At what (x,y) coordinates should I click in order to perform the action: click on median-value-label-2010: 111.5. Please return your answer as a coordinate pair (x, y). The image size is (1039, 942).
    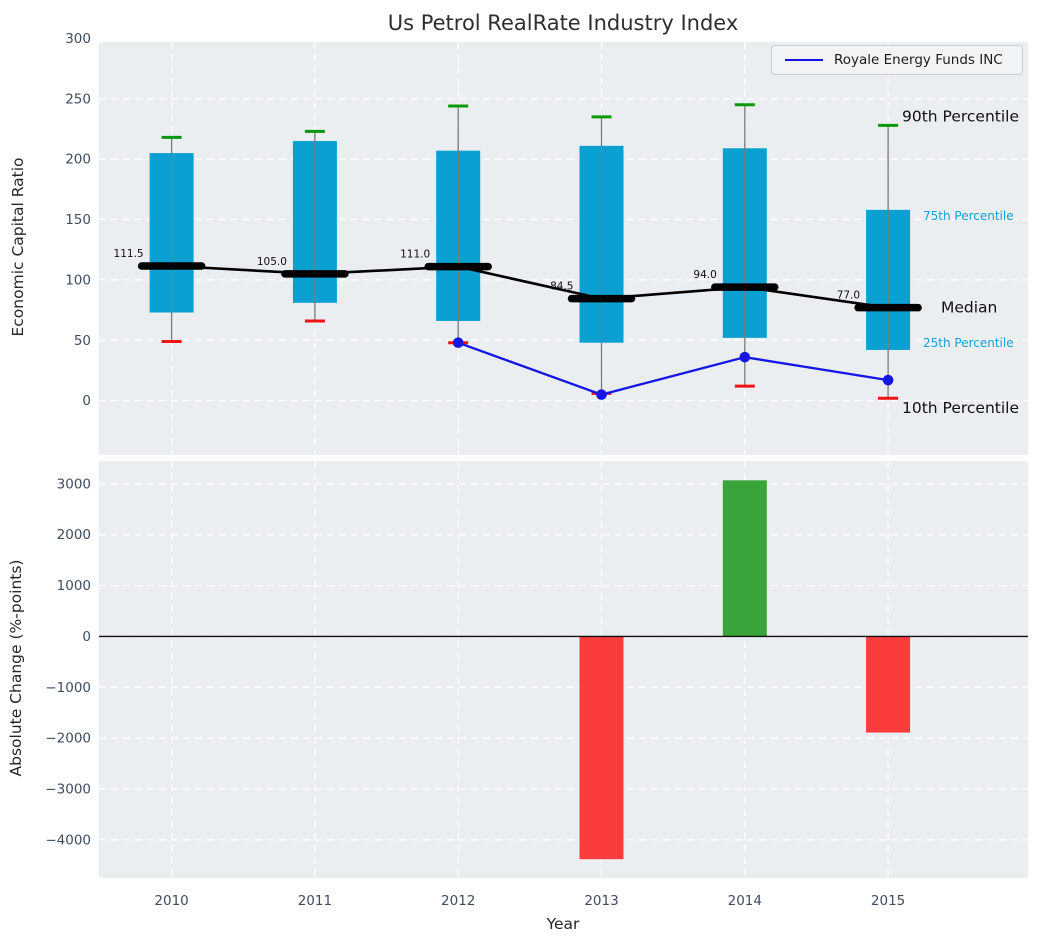
    Looking at the image, I should click on (129, 254).